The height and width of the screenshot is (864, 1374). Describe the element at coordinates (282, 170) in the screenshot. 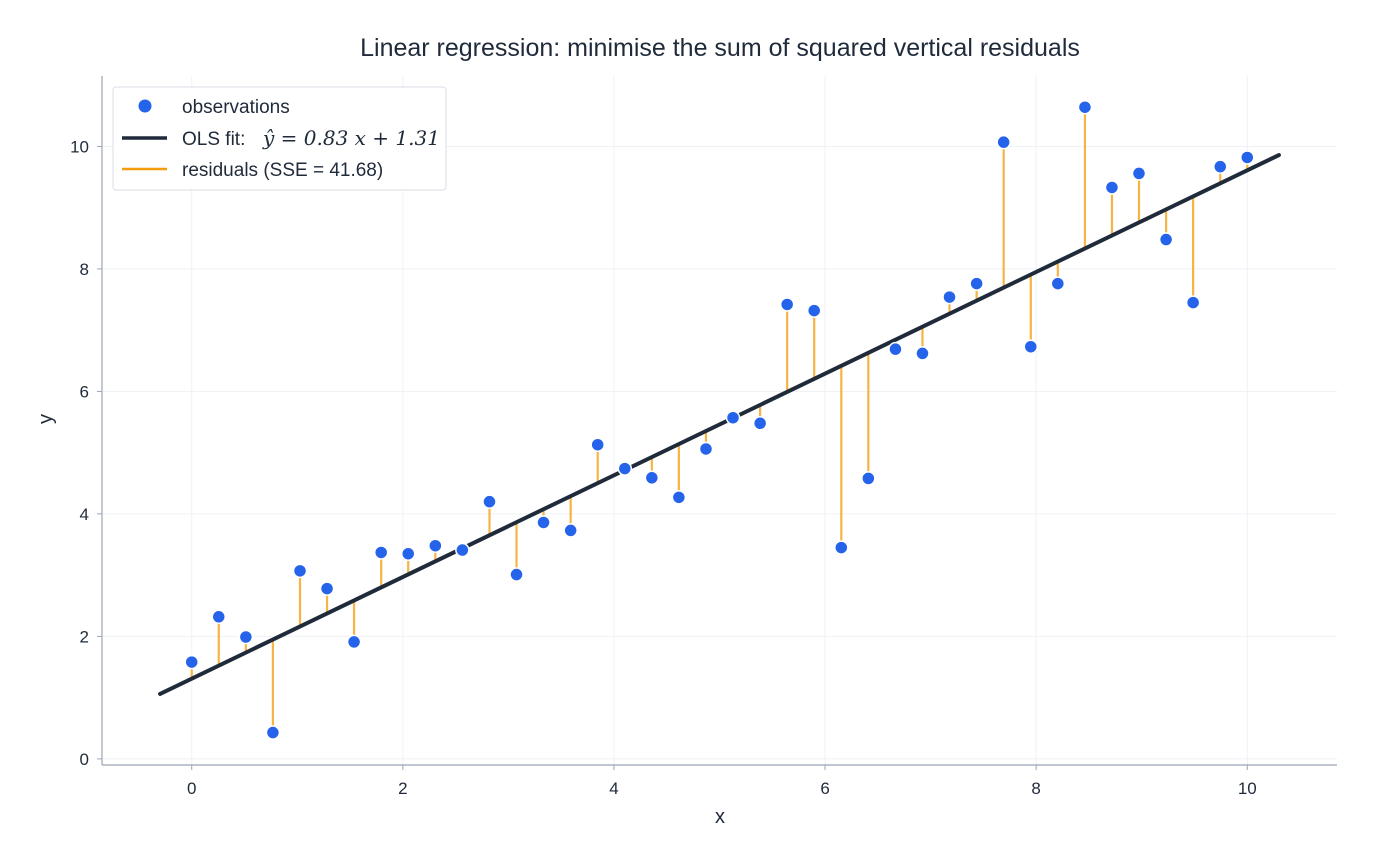

I see `legend-residuals-label: residuals (SSE = 41.68)` at that location.